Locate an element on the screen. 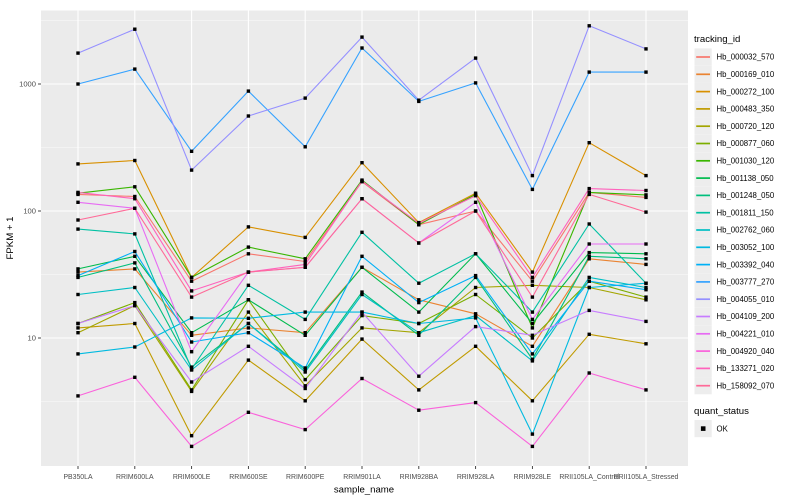 The height and width of the screenshot is (500, 800). x-tick-label: RRIM928BA is located at coordinates (419, 477).